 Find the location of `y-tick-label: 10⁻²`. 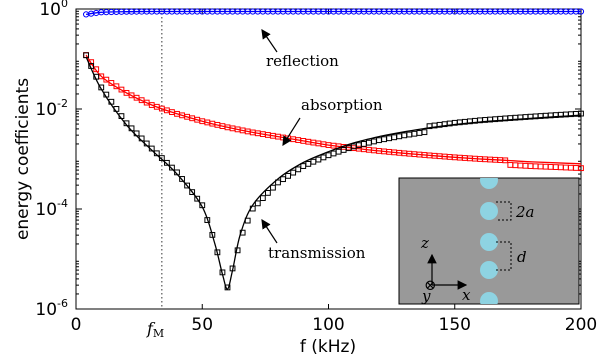

y-tick-label: 10⁻² is located at coordinates (51, 108).